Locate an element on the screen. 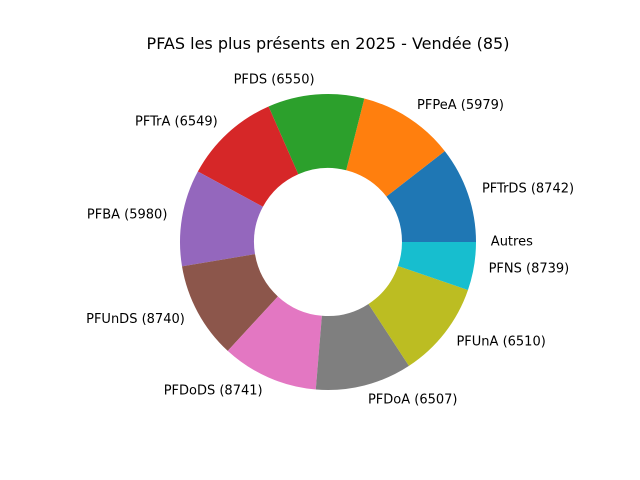 This screenshot has width=640, height=480. slice-pfdoa is located at coordinates (362, 347).